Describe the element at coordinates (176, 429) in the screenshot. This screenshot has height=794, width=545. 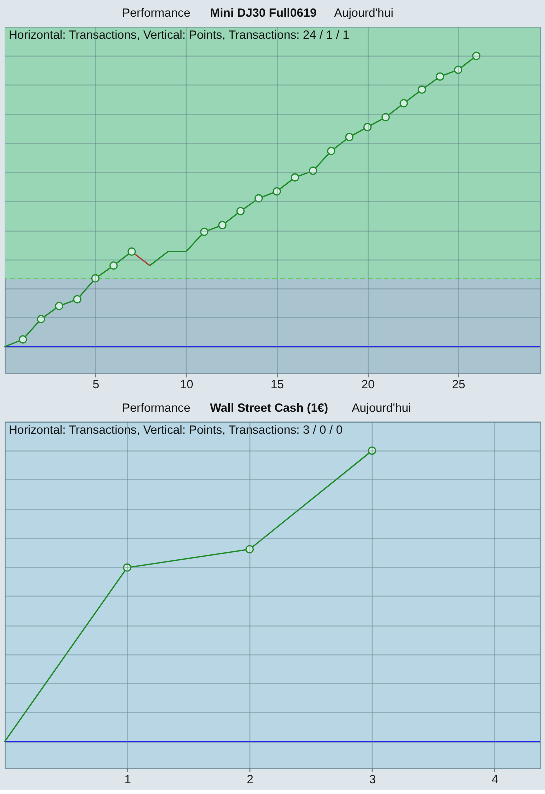
I see `chart-subtitle: Horizontal: Transactions, Vertical: Points, Transactions: 3 / 0 / 0` at that location.